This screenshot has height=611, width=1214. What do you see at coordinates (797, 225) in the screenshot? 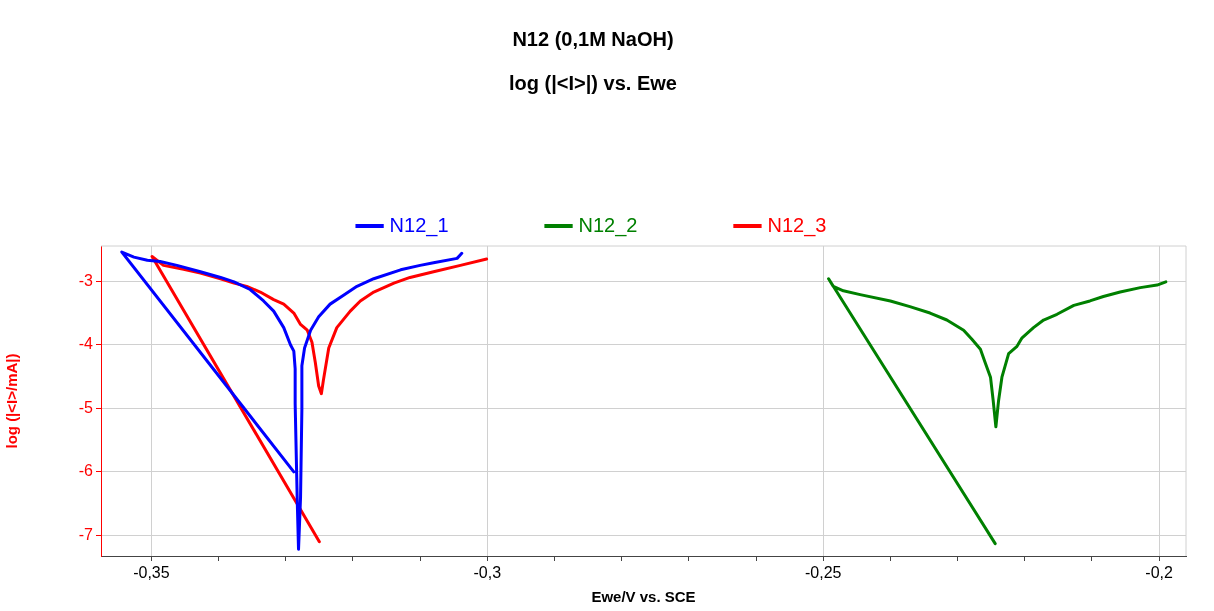
I see `legend-label: N12_3` at bounding box center [797, 225].